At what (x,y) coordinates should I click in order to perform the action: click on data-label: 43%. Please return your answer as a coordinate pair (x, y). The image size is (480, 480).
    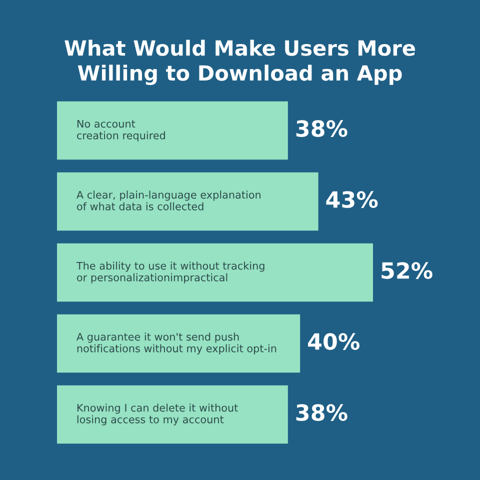
    Looking at the image, I should click on (352, 199).